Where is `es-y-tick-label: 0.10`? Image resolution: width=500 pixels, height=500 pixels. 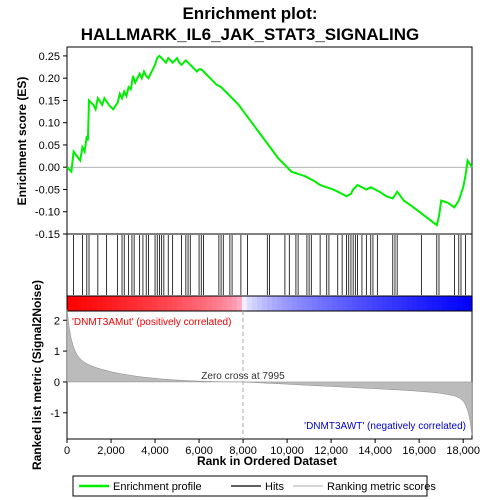
es-y-tick-label: 0.10 is located at coordinates (49, 124).